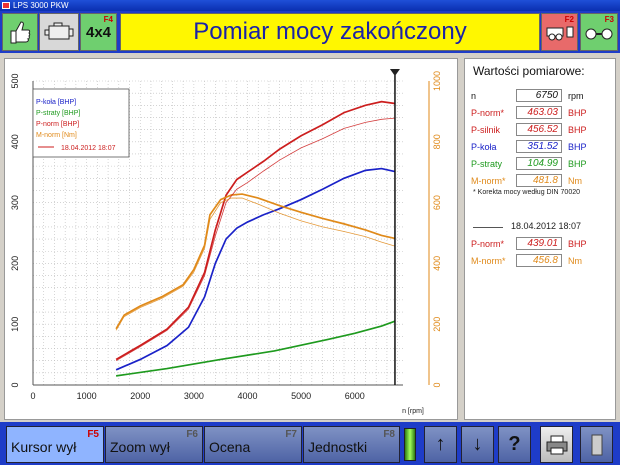 This screenshot has width=620, height=465. I want to click on measure-label: P-straty, so click(487, 164).